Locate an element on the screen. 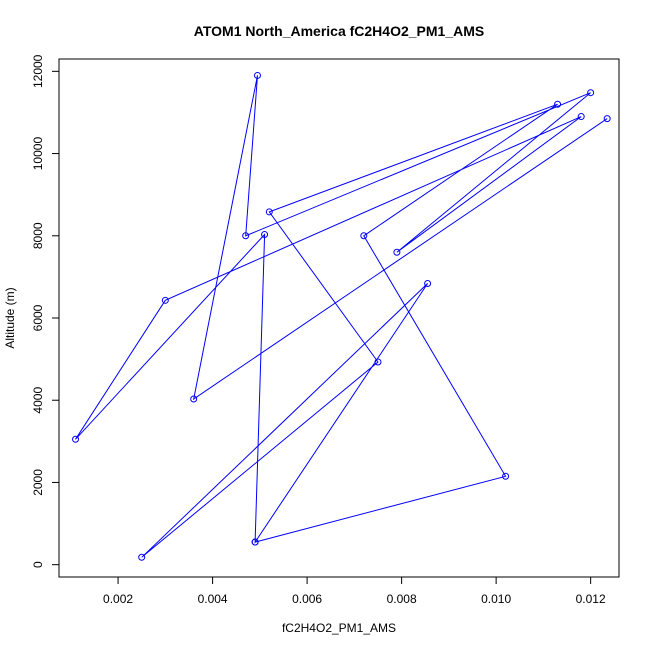  x-tick-label: 0.008 is located at coordinates (402, 599).